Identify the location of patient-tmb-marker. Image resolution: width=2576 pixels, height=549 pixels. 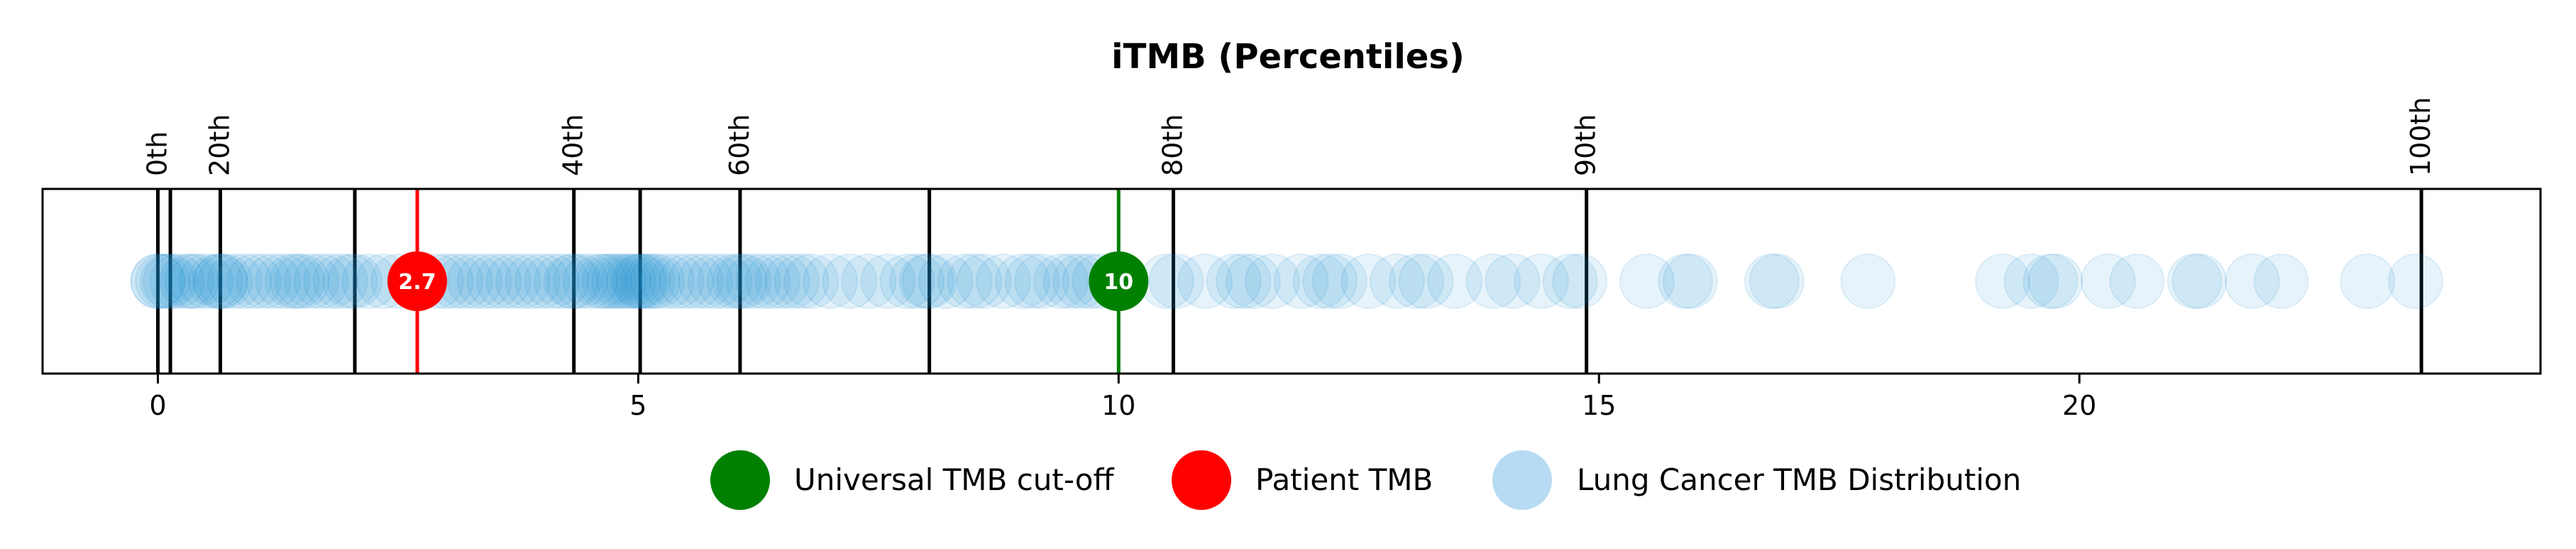
(417, 281).